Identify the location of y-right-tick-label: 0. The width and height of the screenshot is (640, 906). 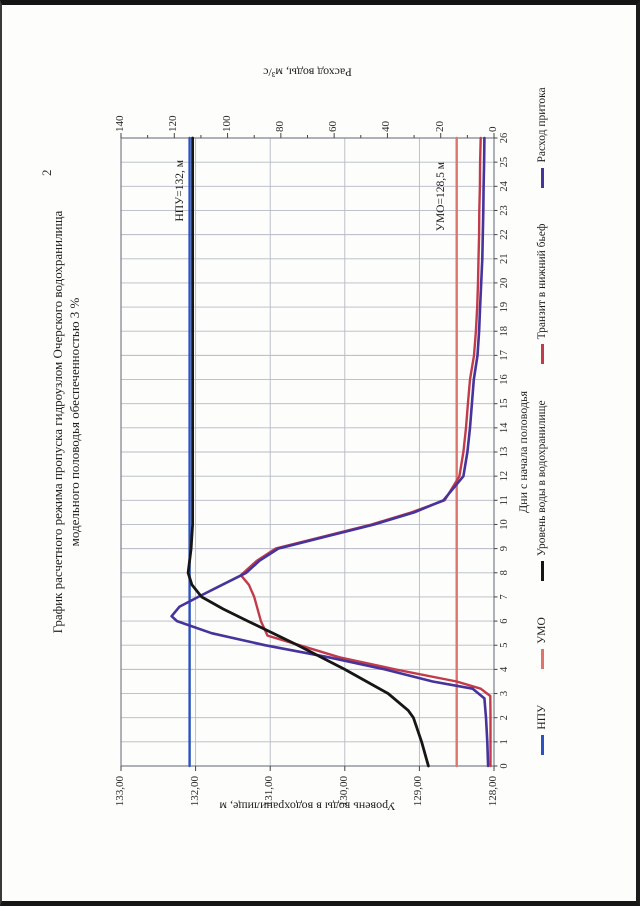
(493, 129).